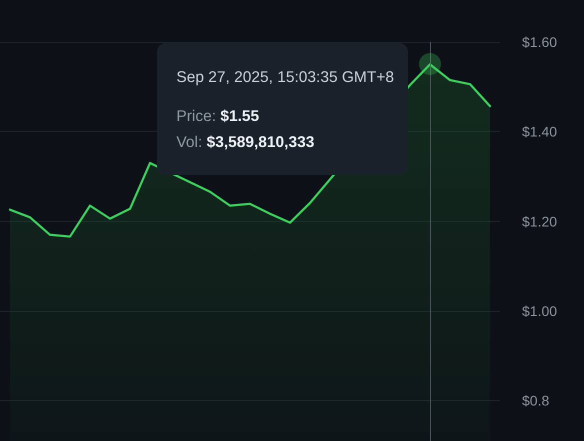  I want to click on y-tick-label: $1.00, so click(540, 310).